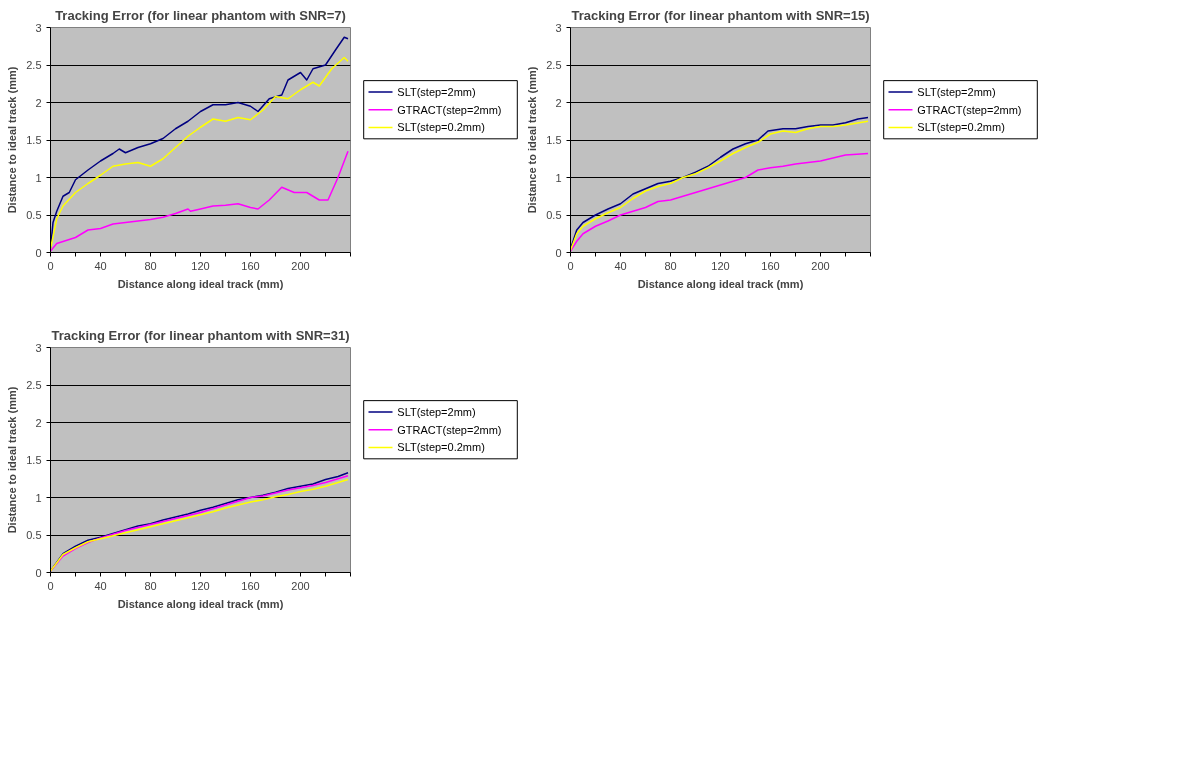  What do you see at coordinates (200, 335) in the screenshot?
I see `chart-title: Tracking Error (for linear phantom with SNR=31)` at bounding box center [200, 335].